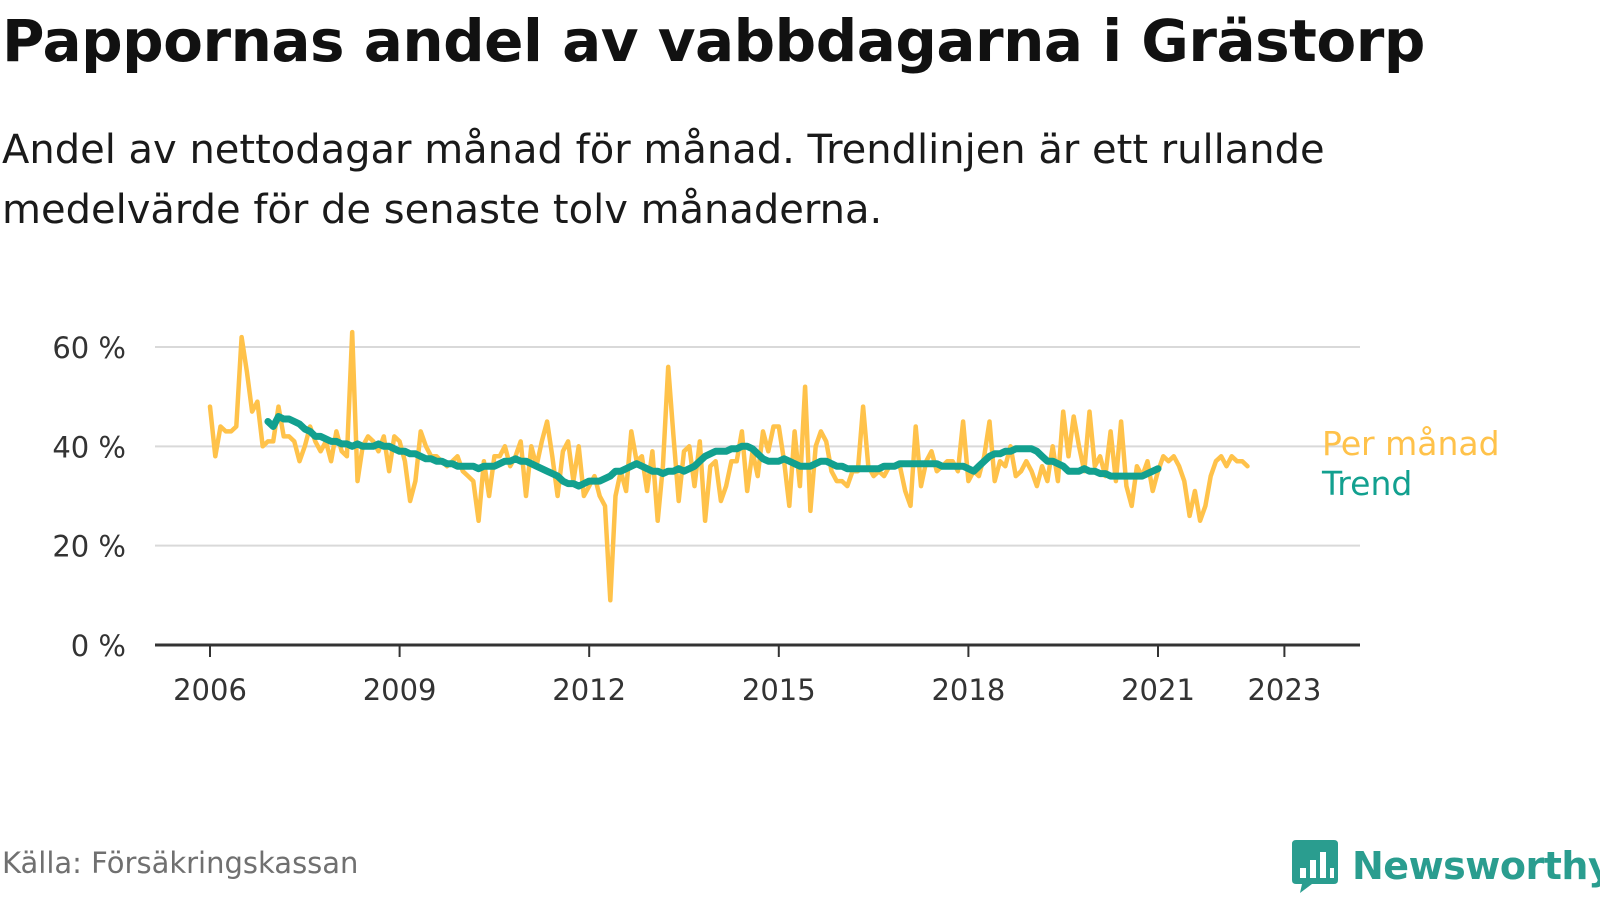 The image size is (1600, 900). What do you see at coordinates (180, 863) in the screenshot?
I see `source-note: Källa: Försäkringskassan` at bounding box center [180, 863].